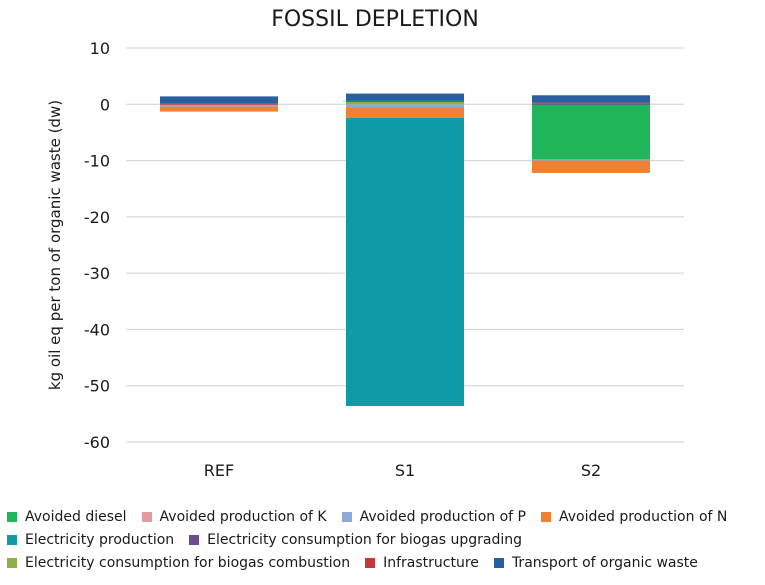  I want to click on legend-label: Avoided production of N, so click(643, 516).